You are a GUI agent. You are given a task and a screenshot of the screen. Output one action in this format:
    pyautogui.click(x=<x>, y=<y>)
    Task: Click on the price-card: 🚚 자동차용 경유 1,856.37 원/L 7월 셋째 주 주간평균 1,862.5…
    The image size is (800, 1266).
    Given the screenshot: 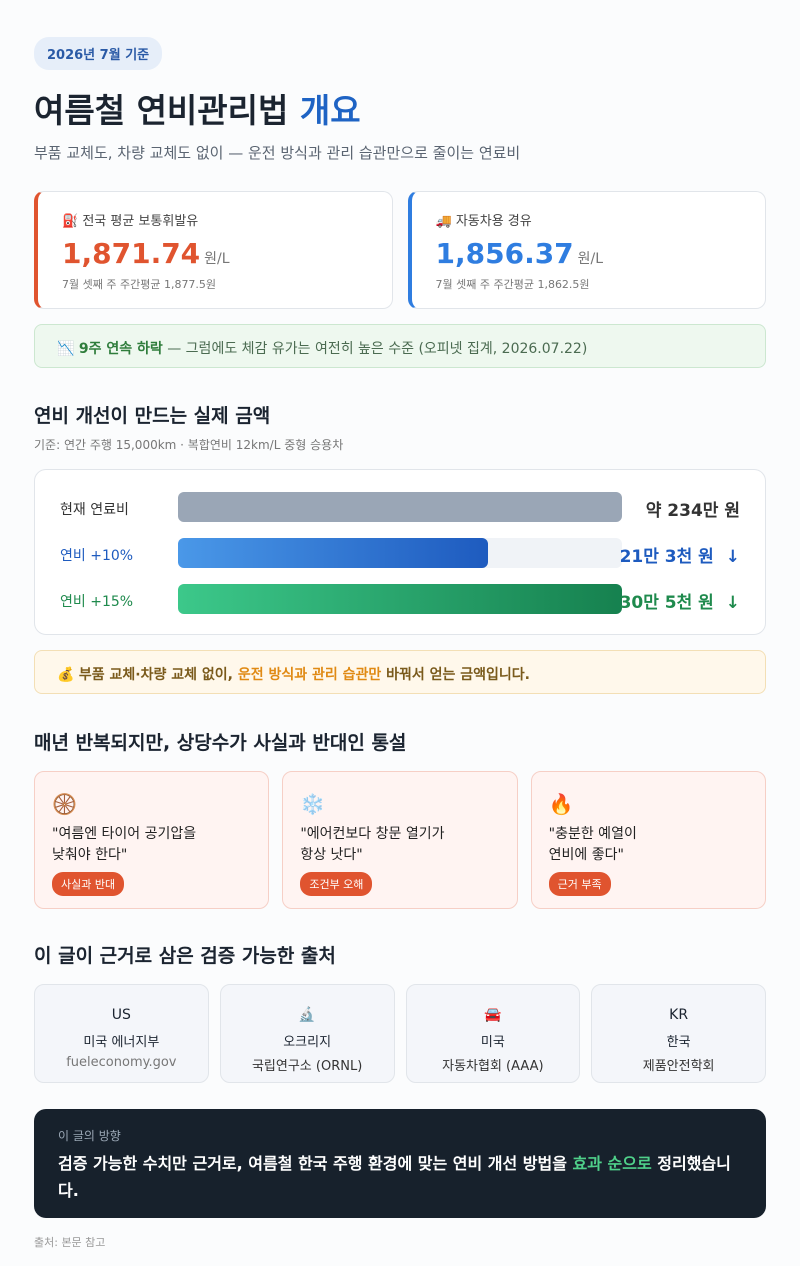 What is the action you would take?
    pyautogui.click(x=586, y=250)
    